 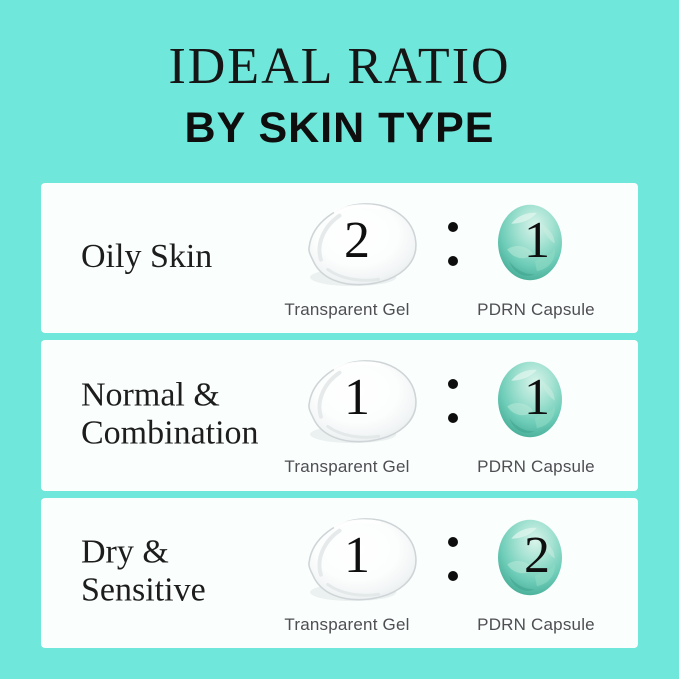 What do you see at coordinates (339, 128) in the screenshot?
I see `page-title-line2: BY SKIN TYPE` at bounding box center [339, 128].